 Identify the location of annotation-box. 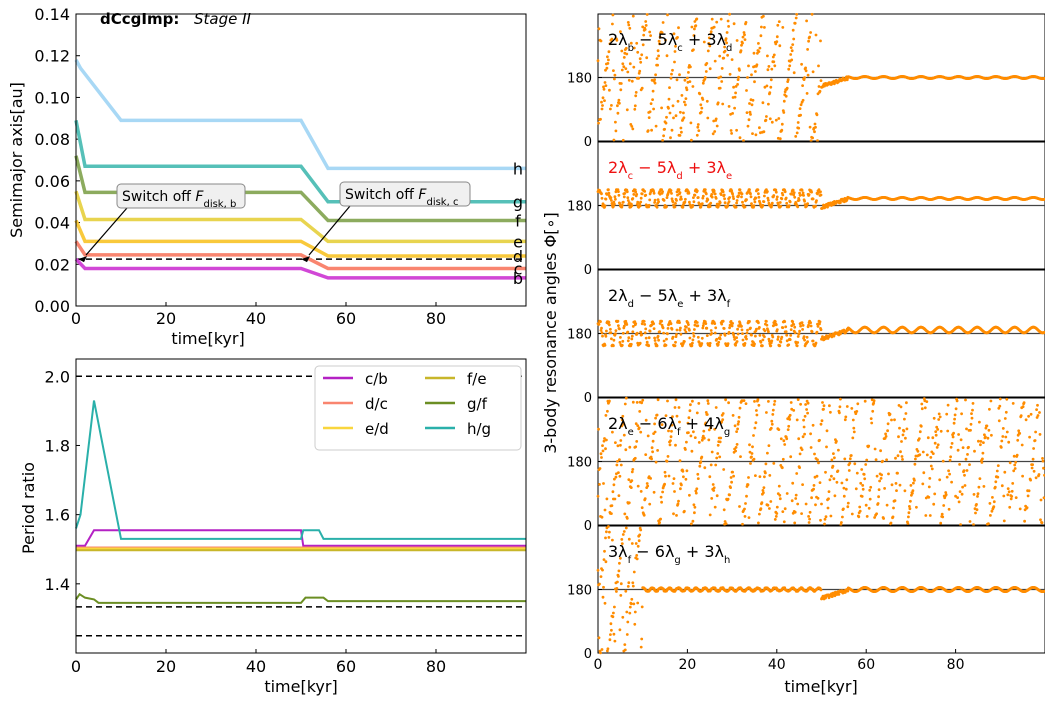
(181, 196).